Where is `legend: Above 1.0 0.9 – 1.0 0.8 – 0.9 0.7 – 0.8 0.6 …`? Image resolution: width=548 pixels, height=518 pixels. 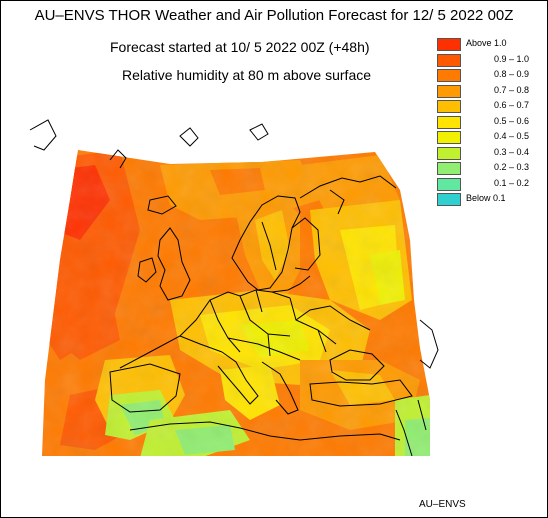
legend: Above 1.0 0.9 – 1.0 0.8 – 0.9 0.7 – 0.8 0.6 … is located at coordinates (492, 122).